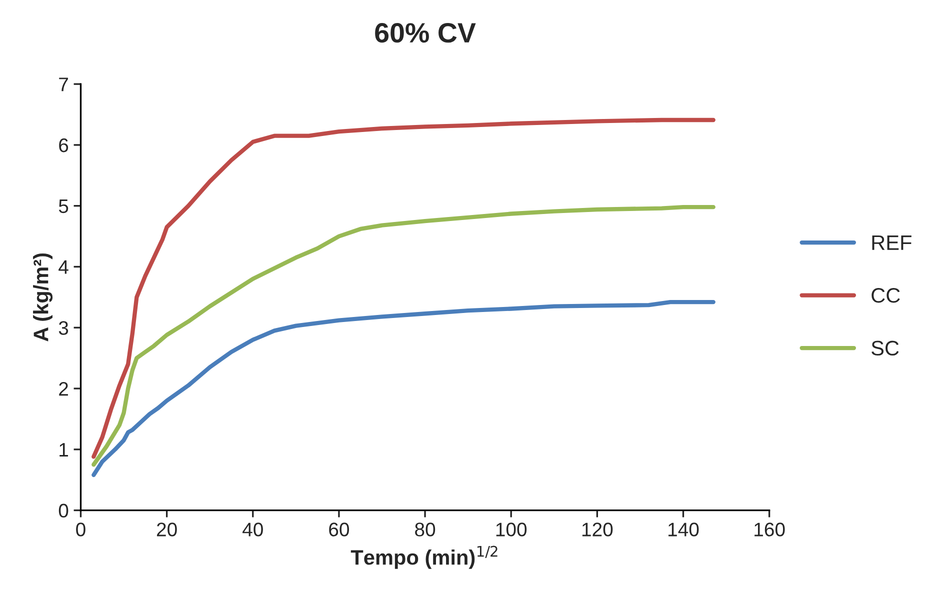 Image resolution: width=928 pixels, height=592 pixels. I want to click on y-tick-label: 7, so click(63, 85).